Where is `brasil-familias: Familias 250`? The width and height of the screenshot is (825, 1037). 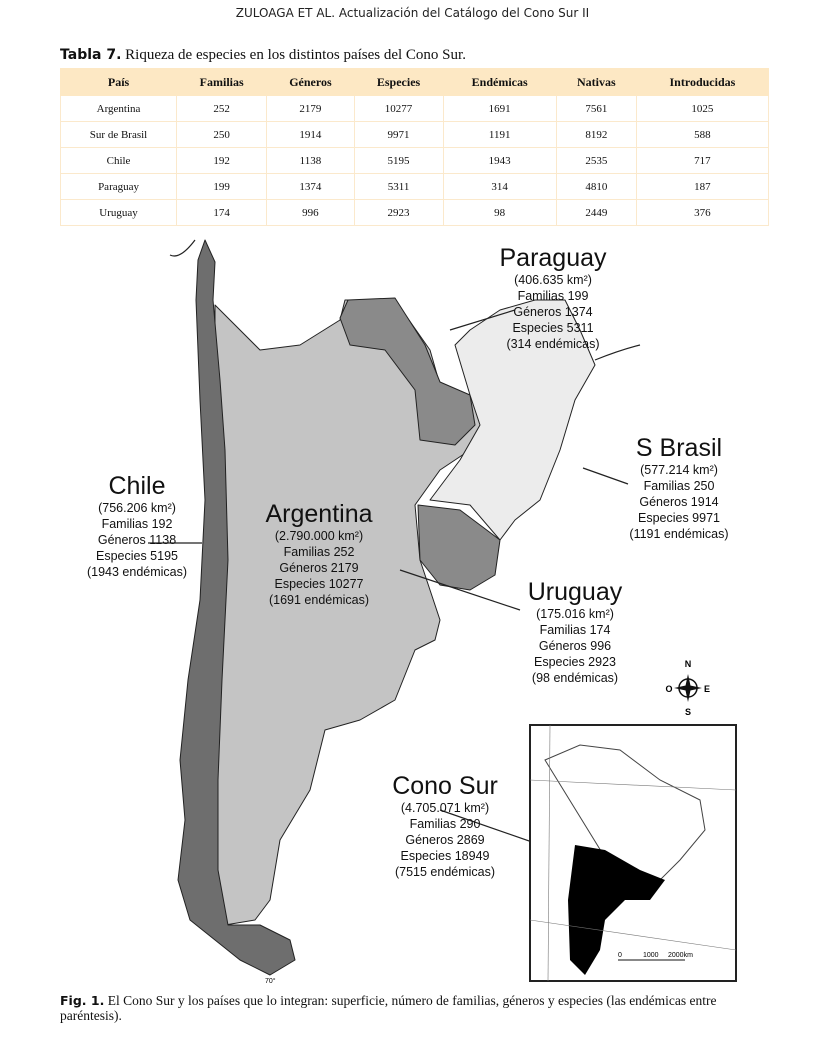 brasil-familias: Familias 250 is located at coordinates (679, 486).